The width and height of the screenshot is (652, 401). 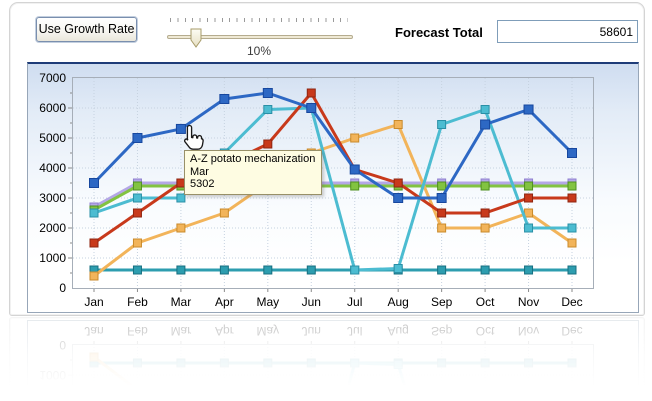 I want to click on slider-value-label: 10%, so click(x=259, y=51).